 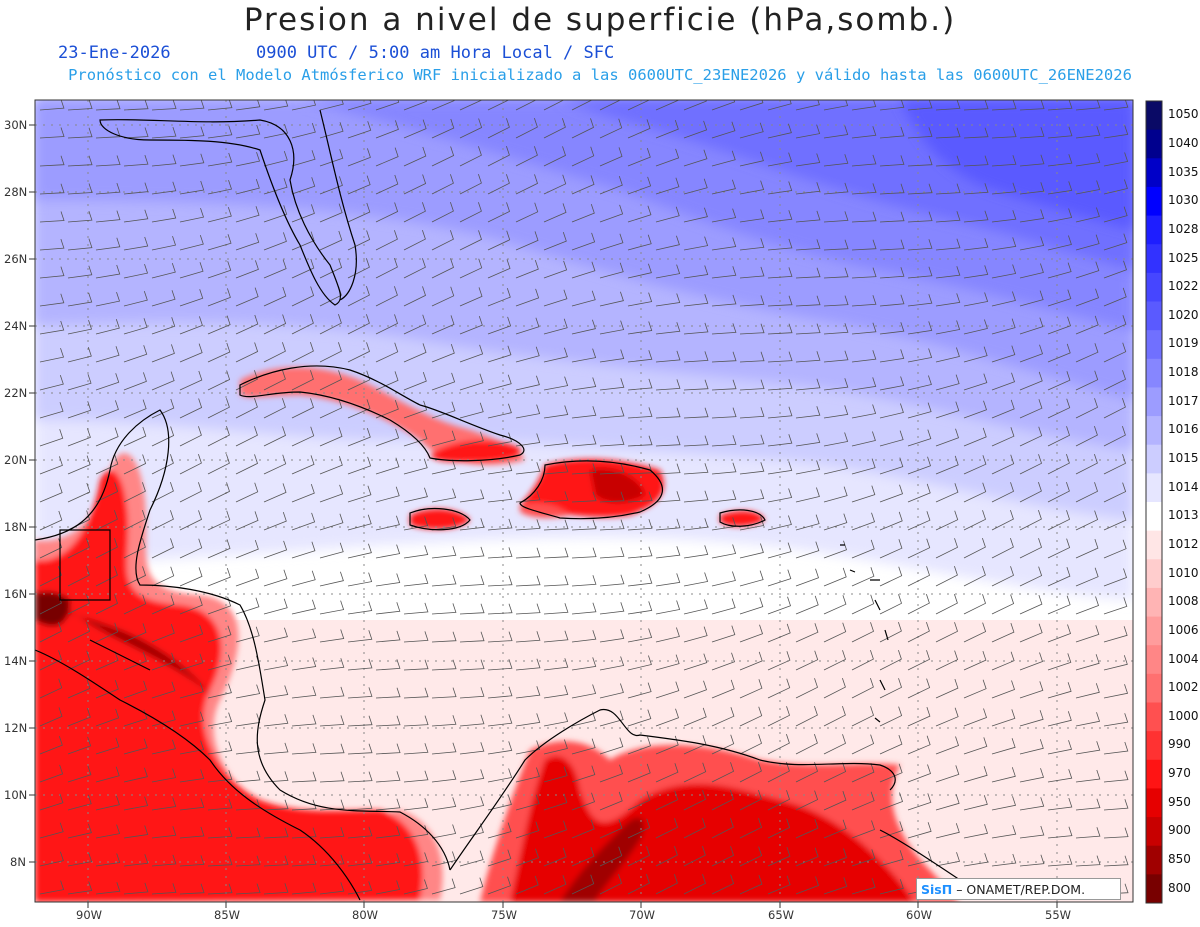 What do you see at coordinates (1183, 314) in the screenshot?
I see `colorbar-level-label: 1020` at bounding box center [1183, 314].